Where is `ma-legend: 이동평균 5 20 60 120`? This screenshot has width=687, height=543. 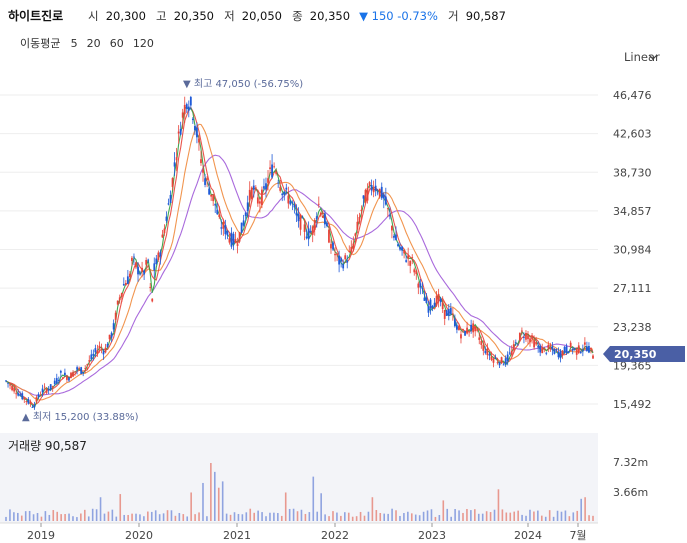
ma-legend: 이동평균 5 20 60 120 is located at coordinates (87, 41).